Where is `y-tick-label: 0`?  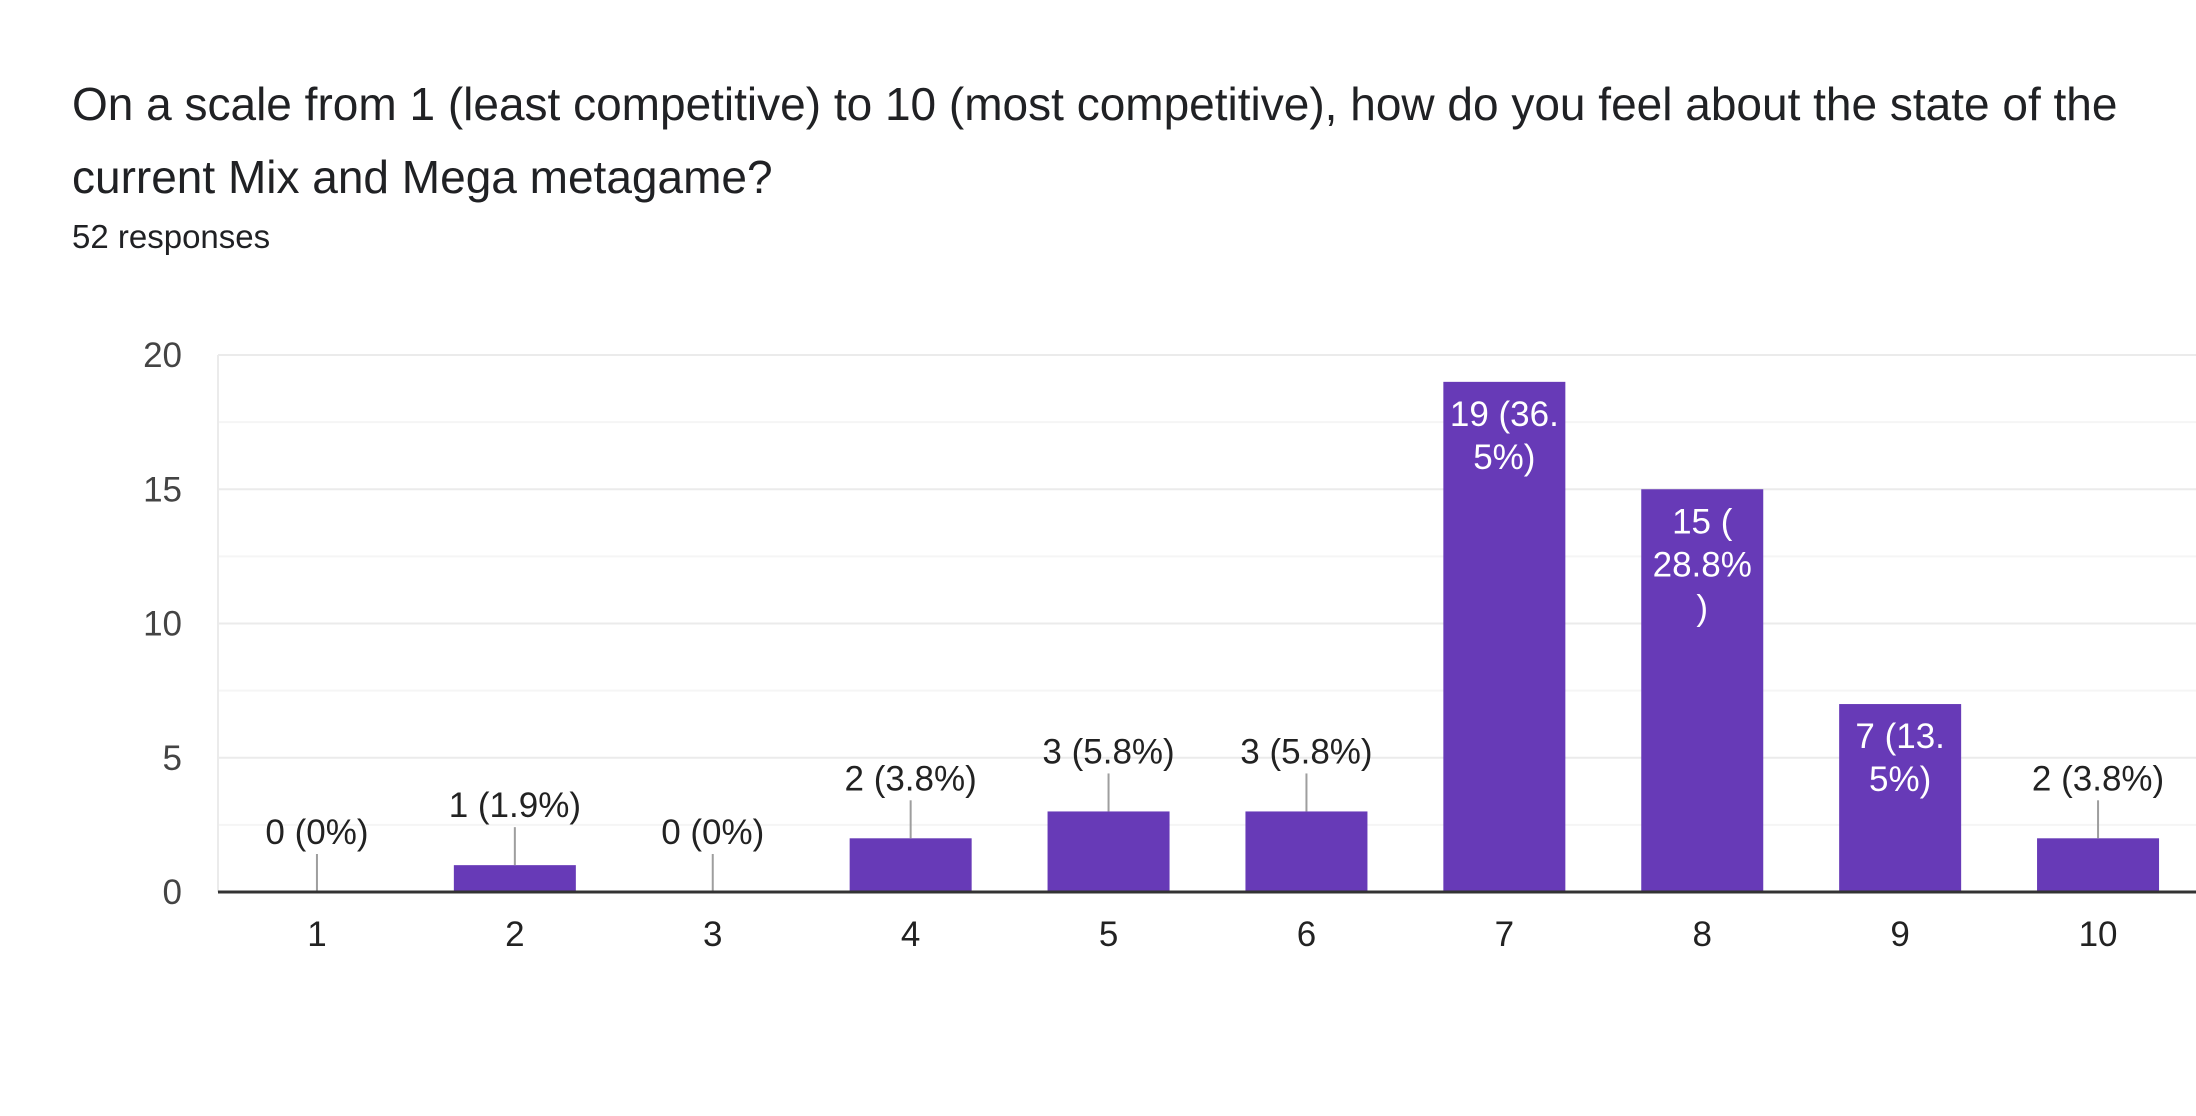
y-tick-label: 0 is located at coordinates (172, 892).